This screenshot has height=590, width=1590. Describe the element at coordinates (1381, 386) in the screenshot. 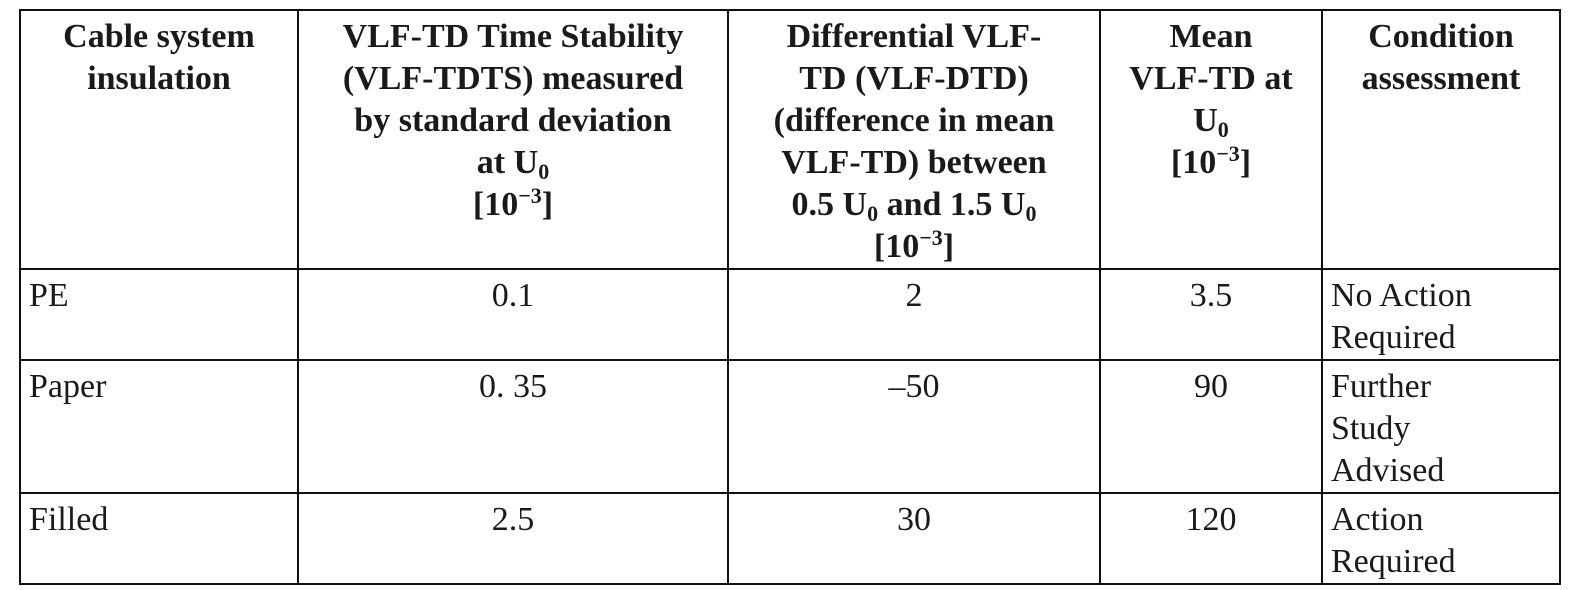

I see `condition-line: Further` at that location.